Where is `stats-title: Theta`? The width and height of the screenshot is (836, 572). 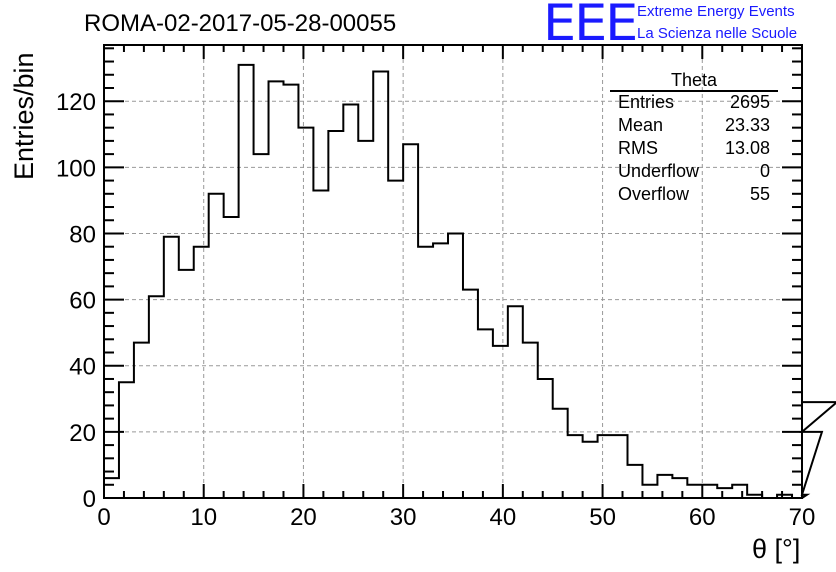
stats-title: Theta is located at coordinates (694, 80).